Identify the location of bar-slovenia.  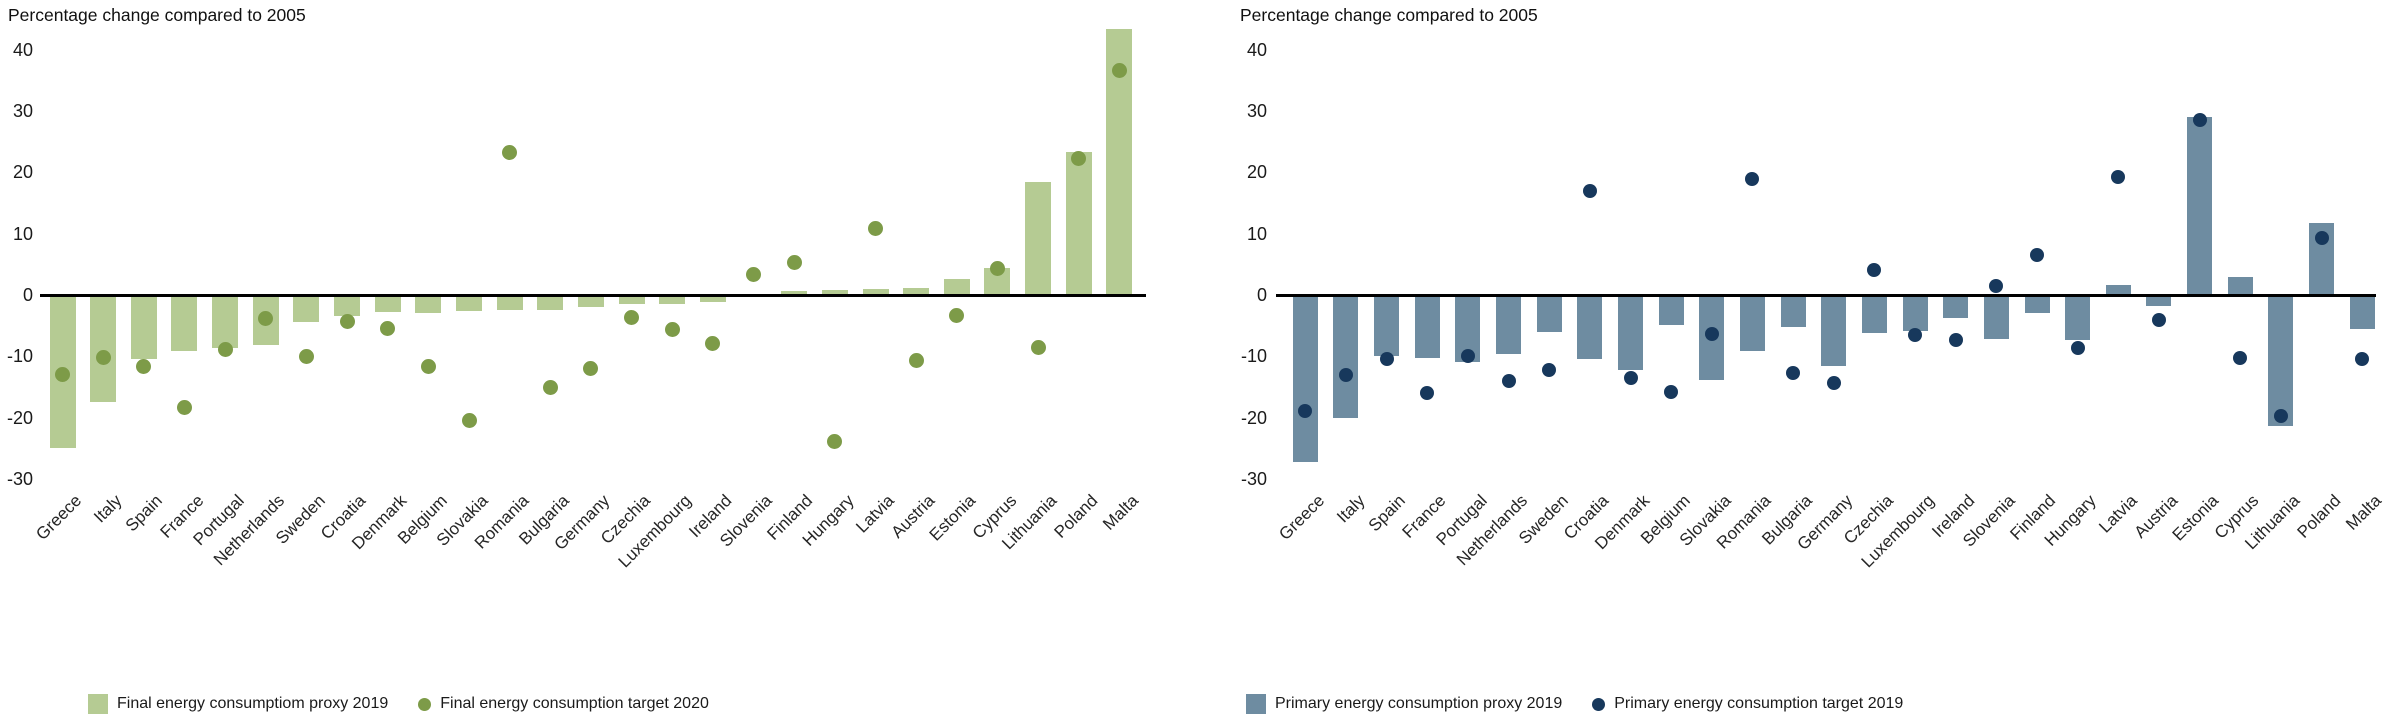
(1996, 317).